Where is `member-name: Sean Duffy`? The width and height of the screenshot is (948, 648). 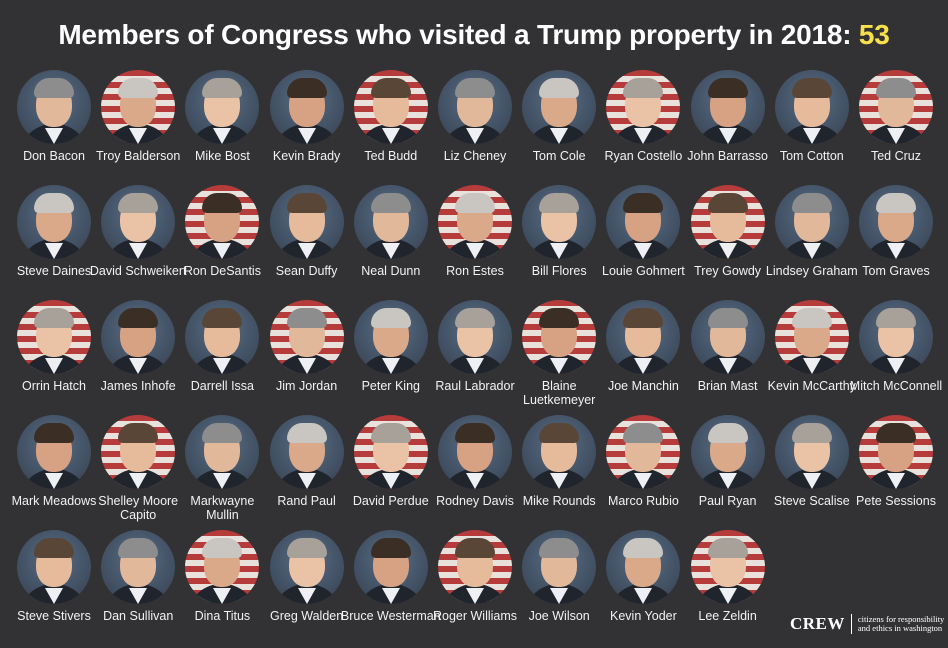 member-name: Sean Duffy is located at coordinates (307, 271).